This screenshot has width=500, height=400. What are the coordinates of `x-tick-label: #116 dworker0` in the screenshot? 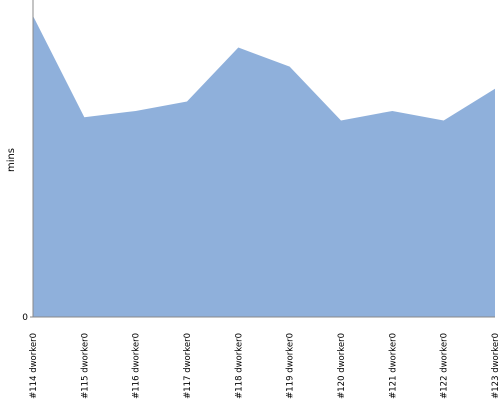 It's located at (137, 366).